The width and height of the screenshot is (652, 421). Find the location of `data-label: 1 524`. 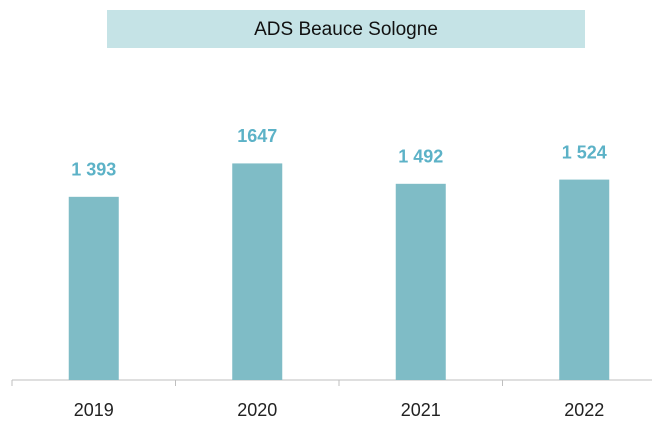

data-label: 1 524 is located at coordinates (584, 152).